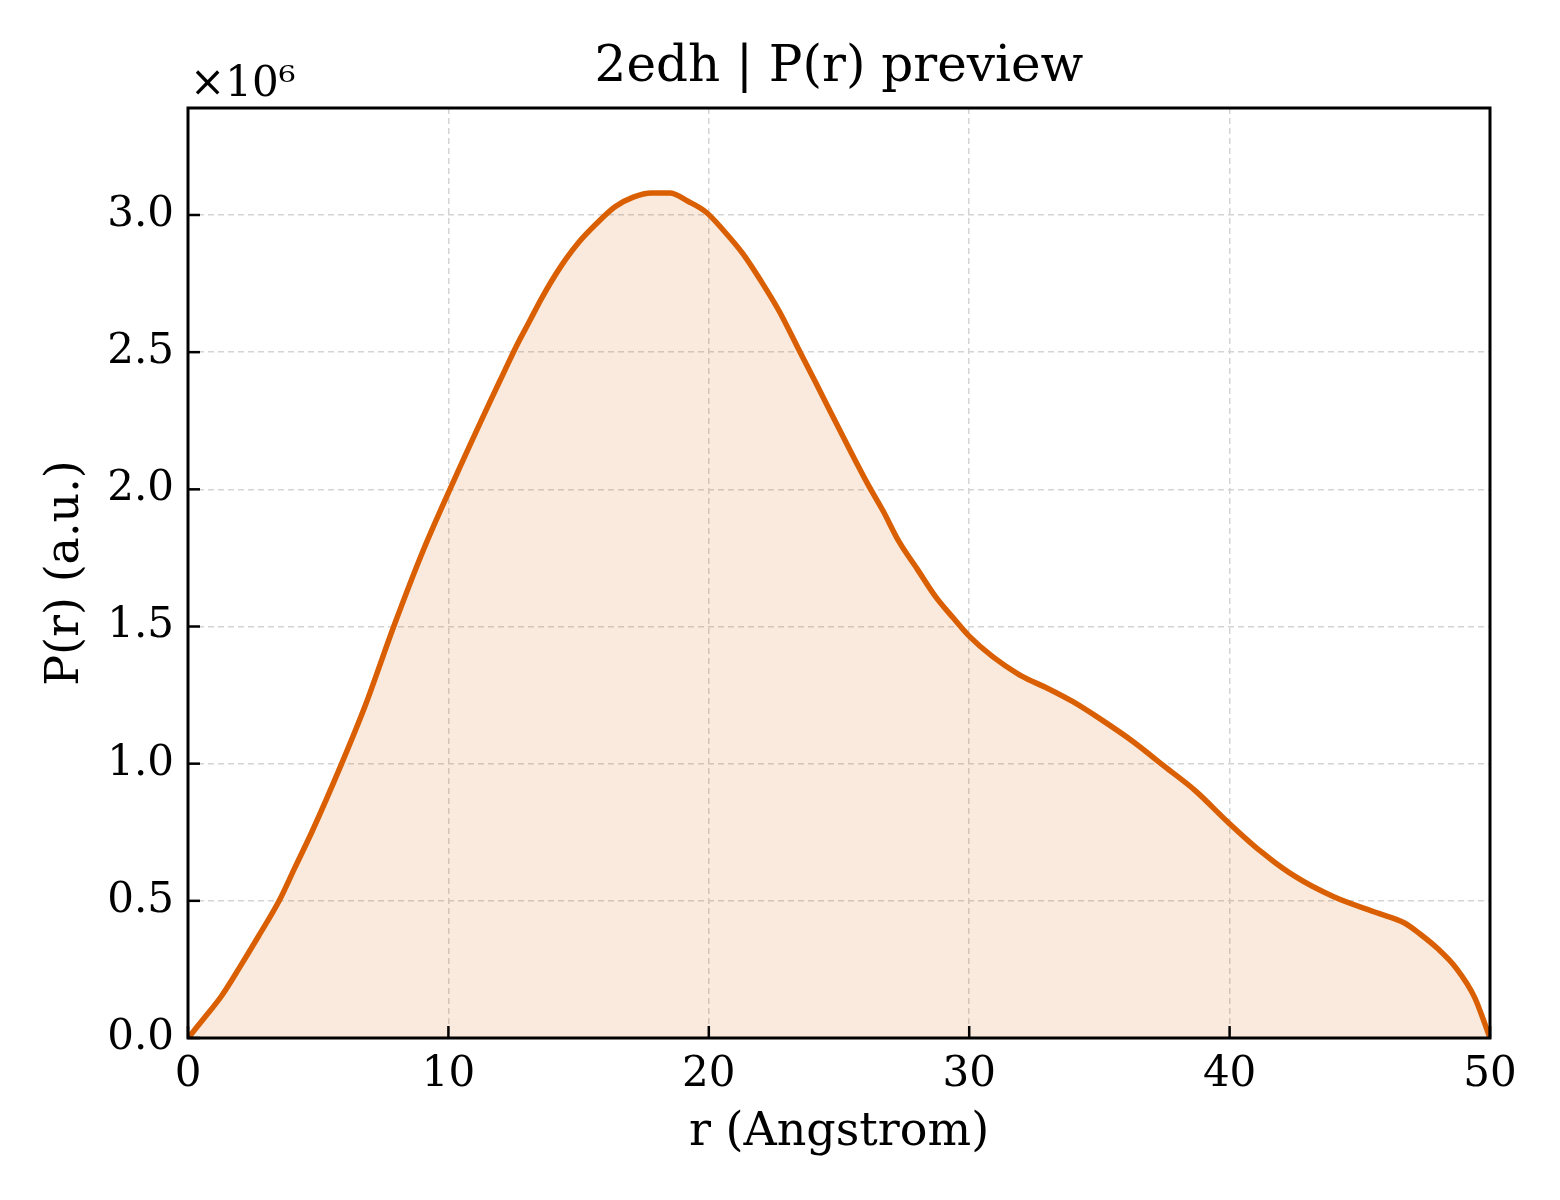 The width and height of the screenshot is (1560, 1200). I want to click on x-tick-label: 0, so click(188, 1072).